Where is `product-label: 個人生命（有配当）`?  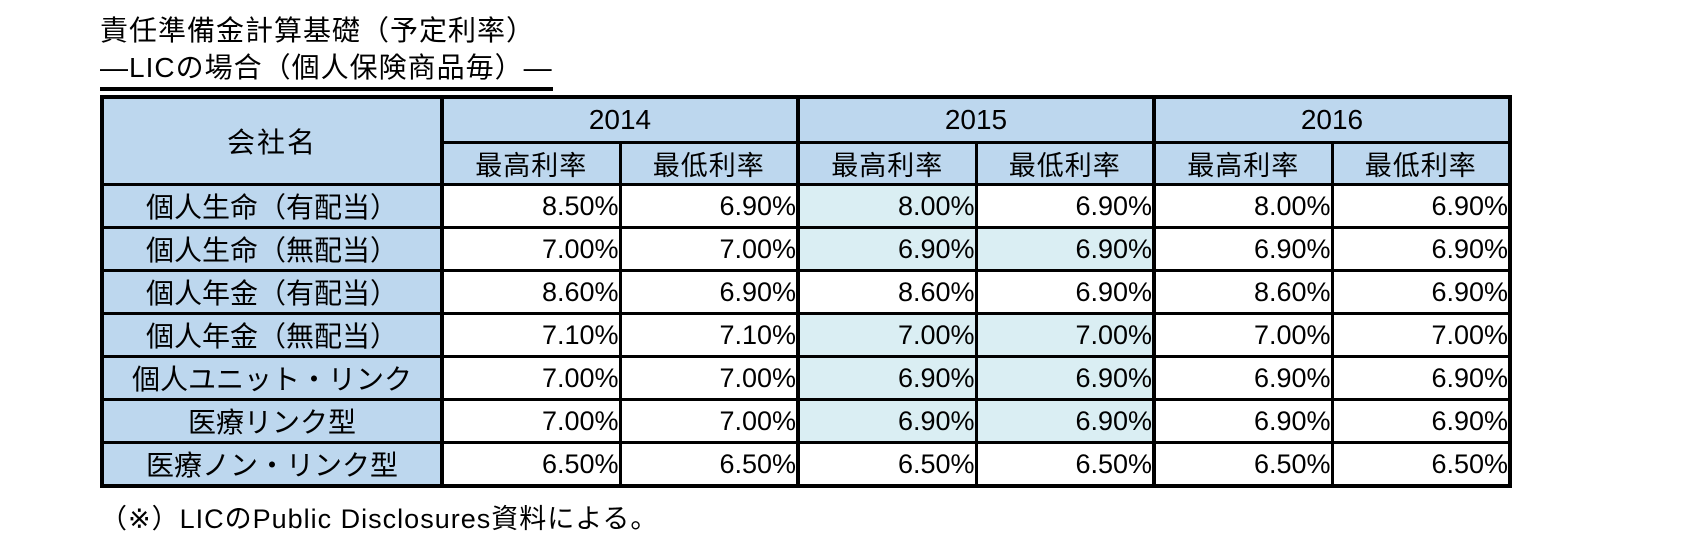
product-label: 個人生命（有配当） is located at coordinates (272, 206).